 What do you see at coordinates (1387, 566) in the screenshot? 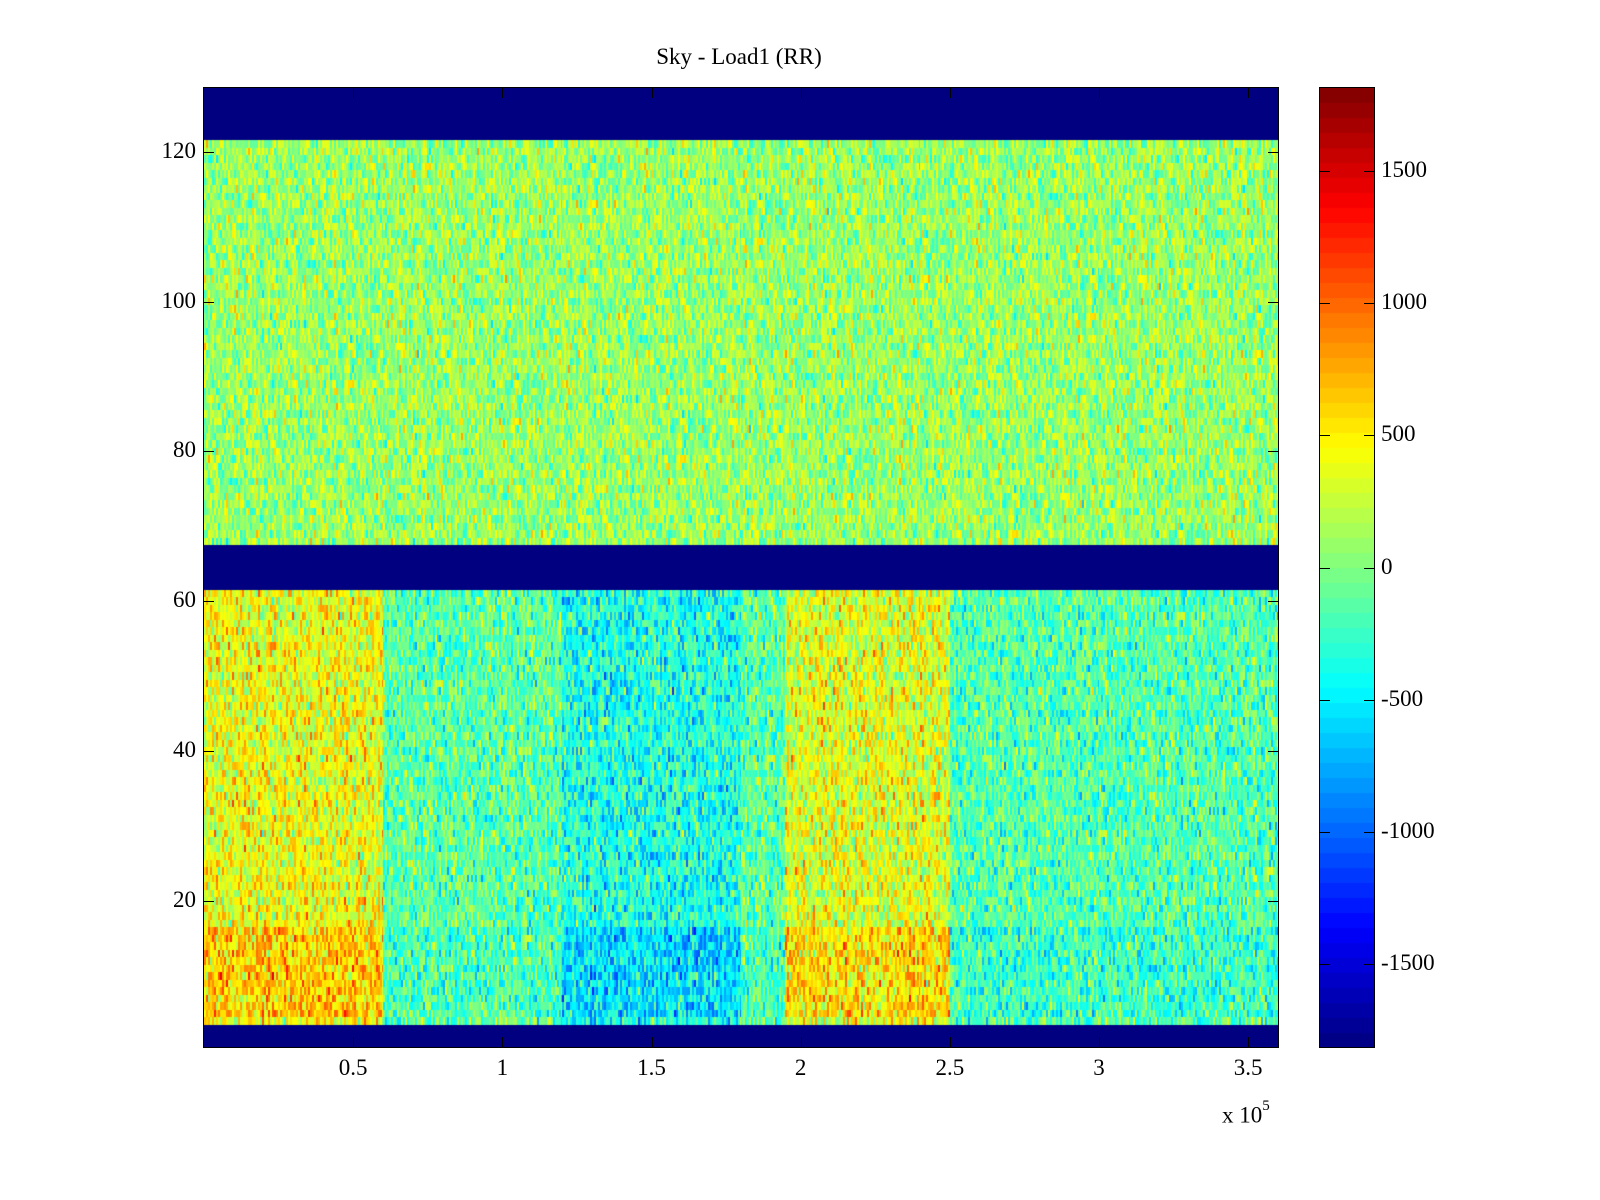
I see `colorbar-tick-label: 0` at bounding box center [1387, 566].